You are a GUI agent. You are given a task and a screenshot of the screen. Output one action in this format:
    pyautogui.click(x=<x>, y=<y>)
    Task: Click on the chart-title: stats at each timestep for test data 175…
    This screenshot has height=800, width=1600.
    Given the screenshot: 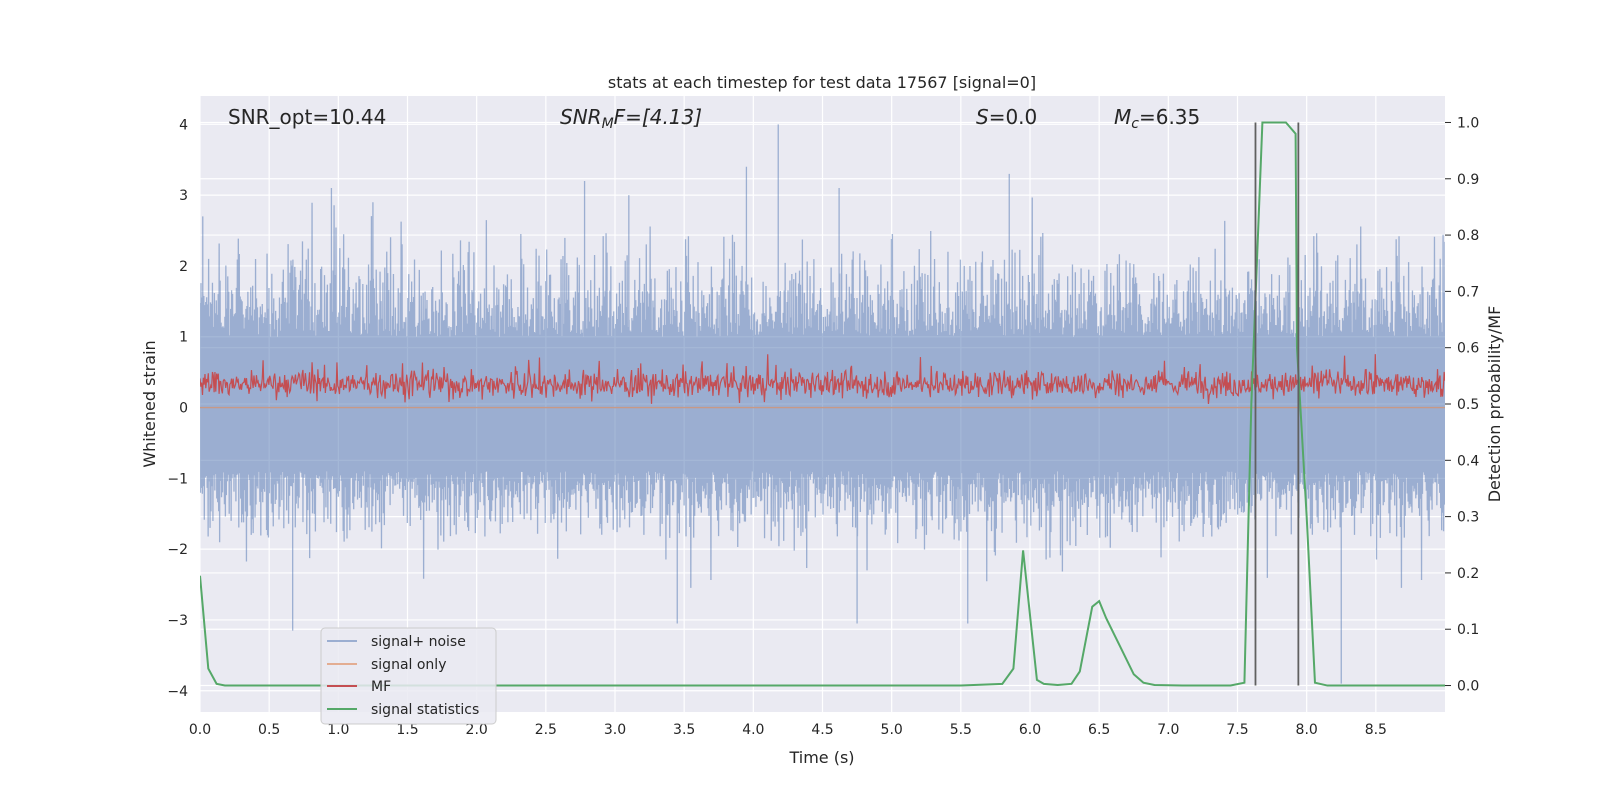 What is the action you would take?
    pyautogui.click(x=822, y=82)
    